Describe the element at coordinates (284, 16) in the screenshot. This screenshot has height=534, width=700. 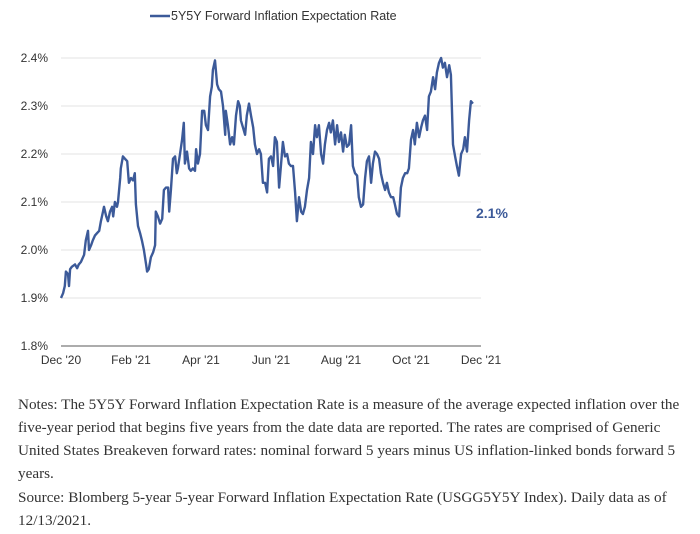
I see `legend-label: 5Y5Y Forward Inflation Expectation Rate` at that location.